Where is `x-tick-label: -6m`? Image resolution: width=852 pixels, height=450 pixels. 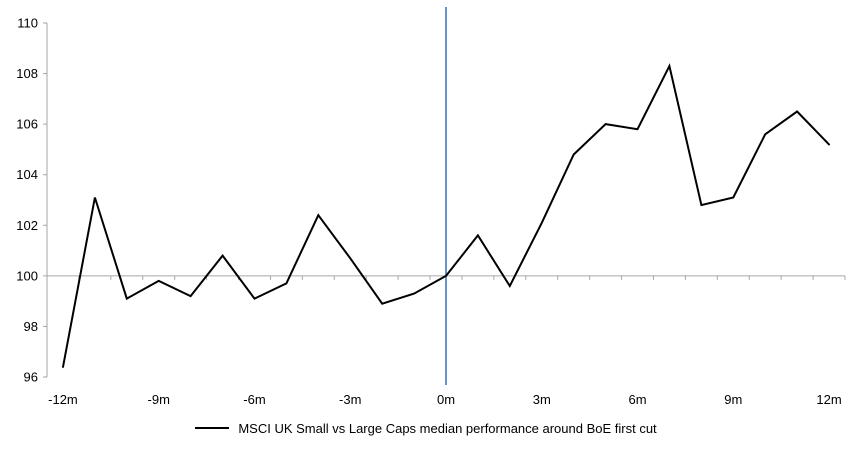 x-tick-label: -6m is located at coordinates (254, 399).